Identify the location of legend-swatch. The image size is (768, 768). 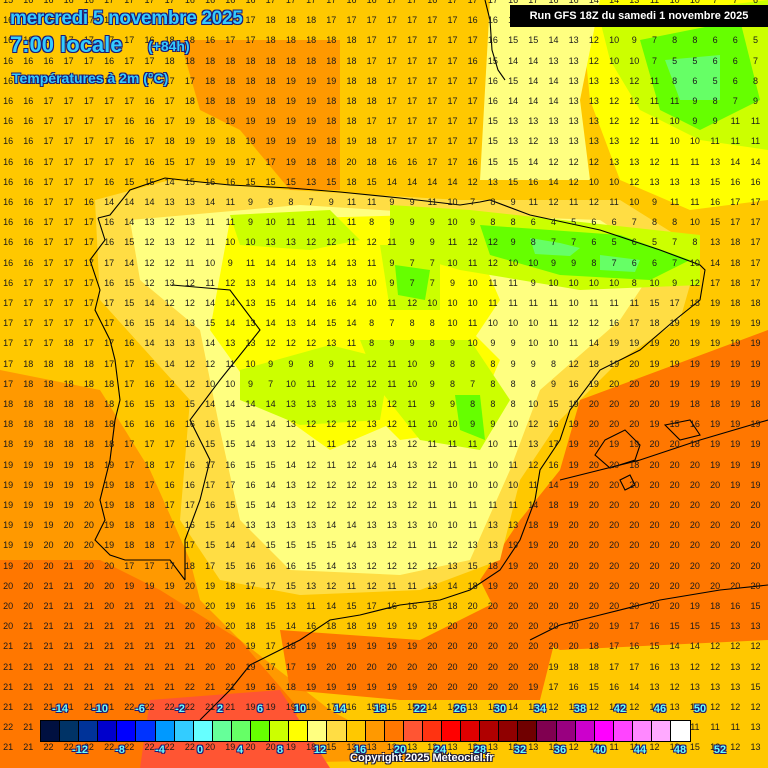
(375, 731).